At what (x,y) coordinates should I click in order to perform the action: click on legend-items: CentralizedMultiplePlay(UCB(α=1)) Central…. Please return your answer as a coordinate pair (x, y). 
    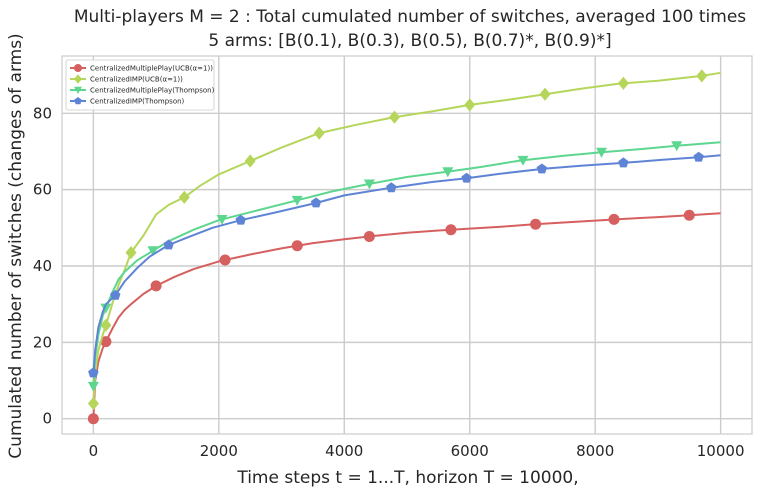
    Looking at the image, I should click on (142, 85).